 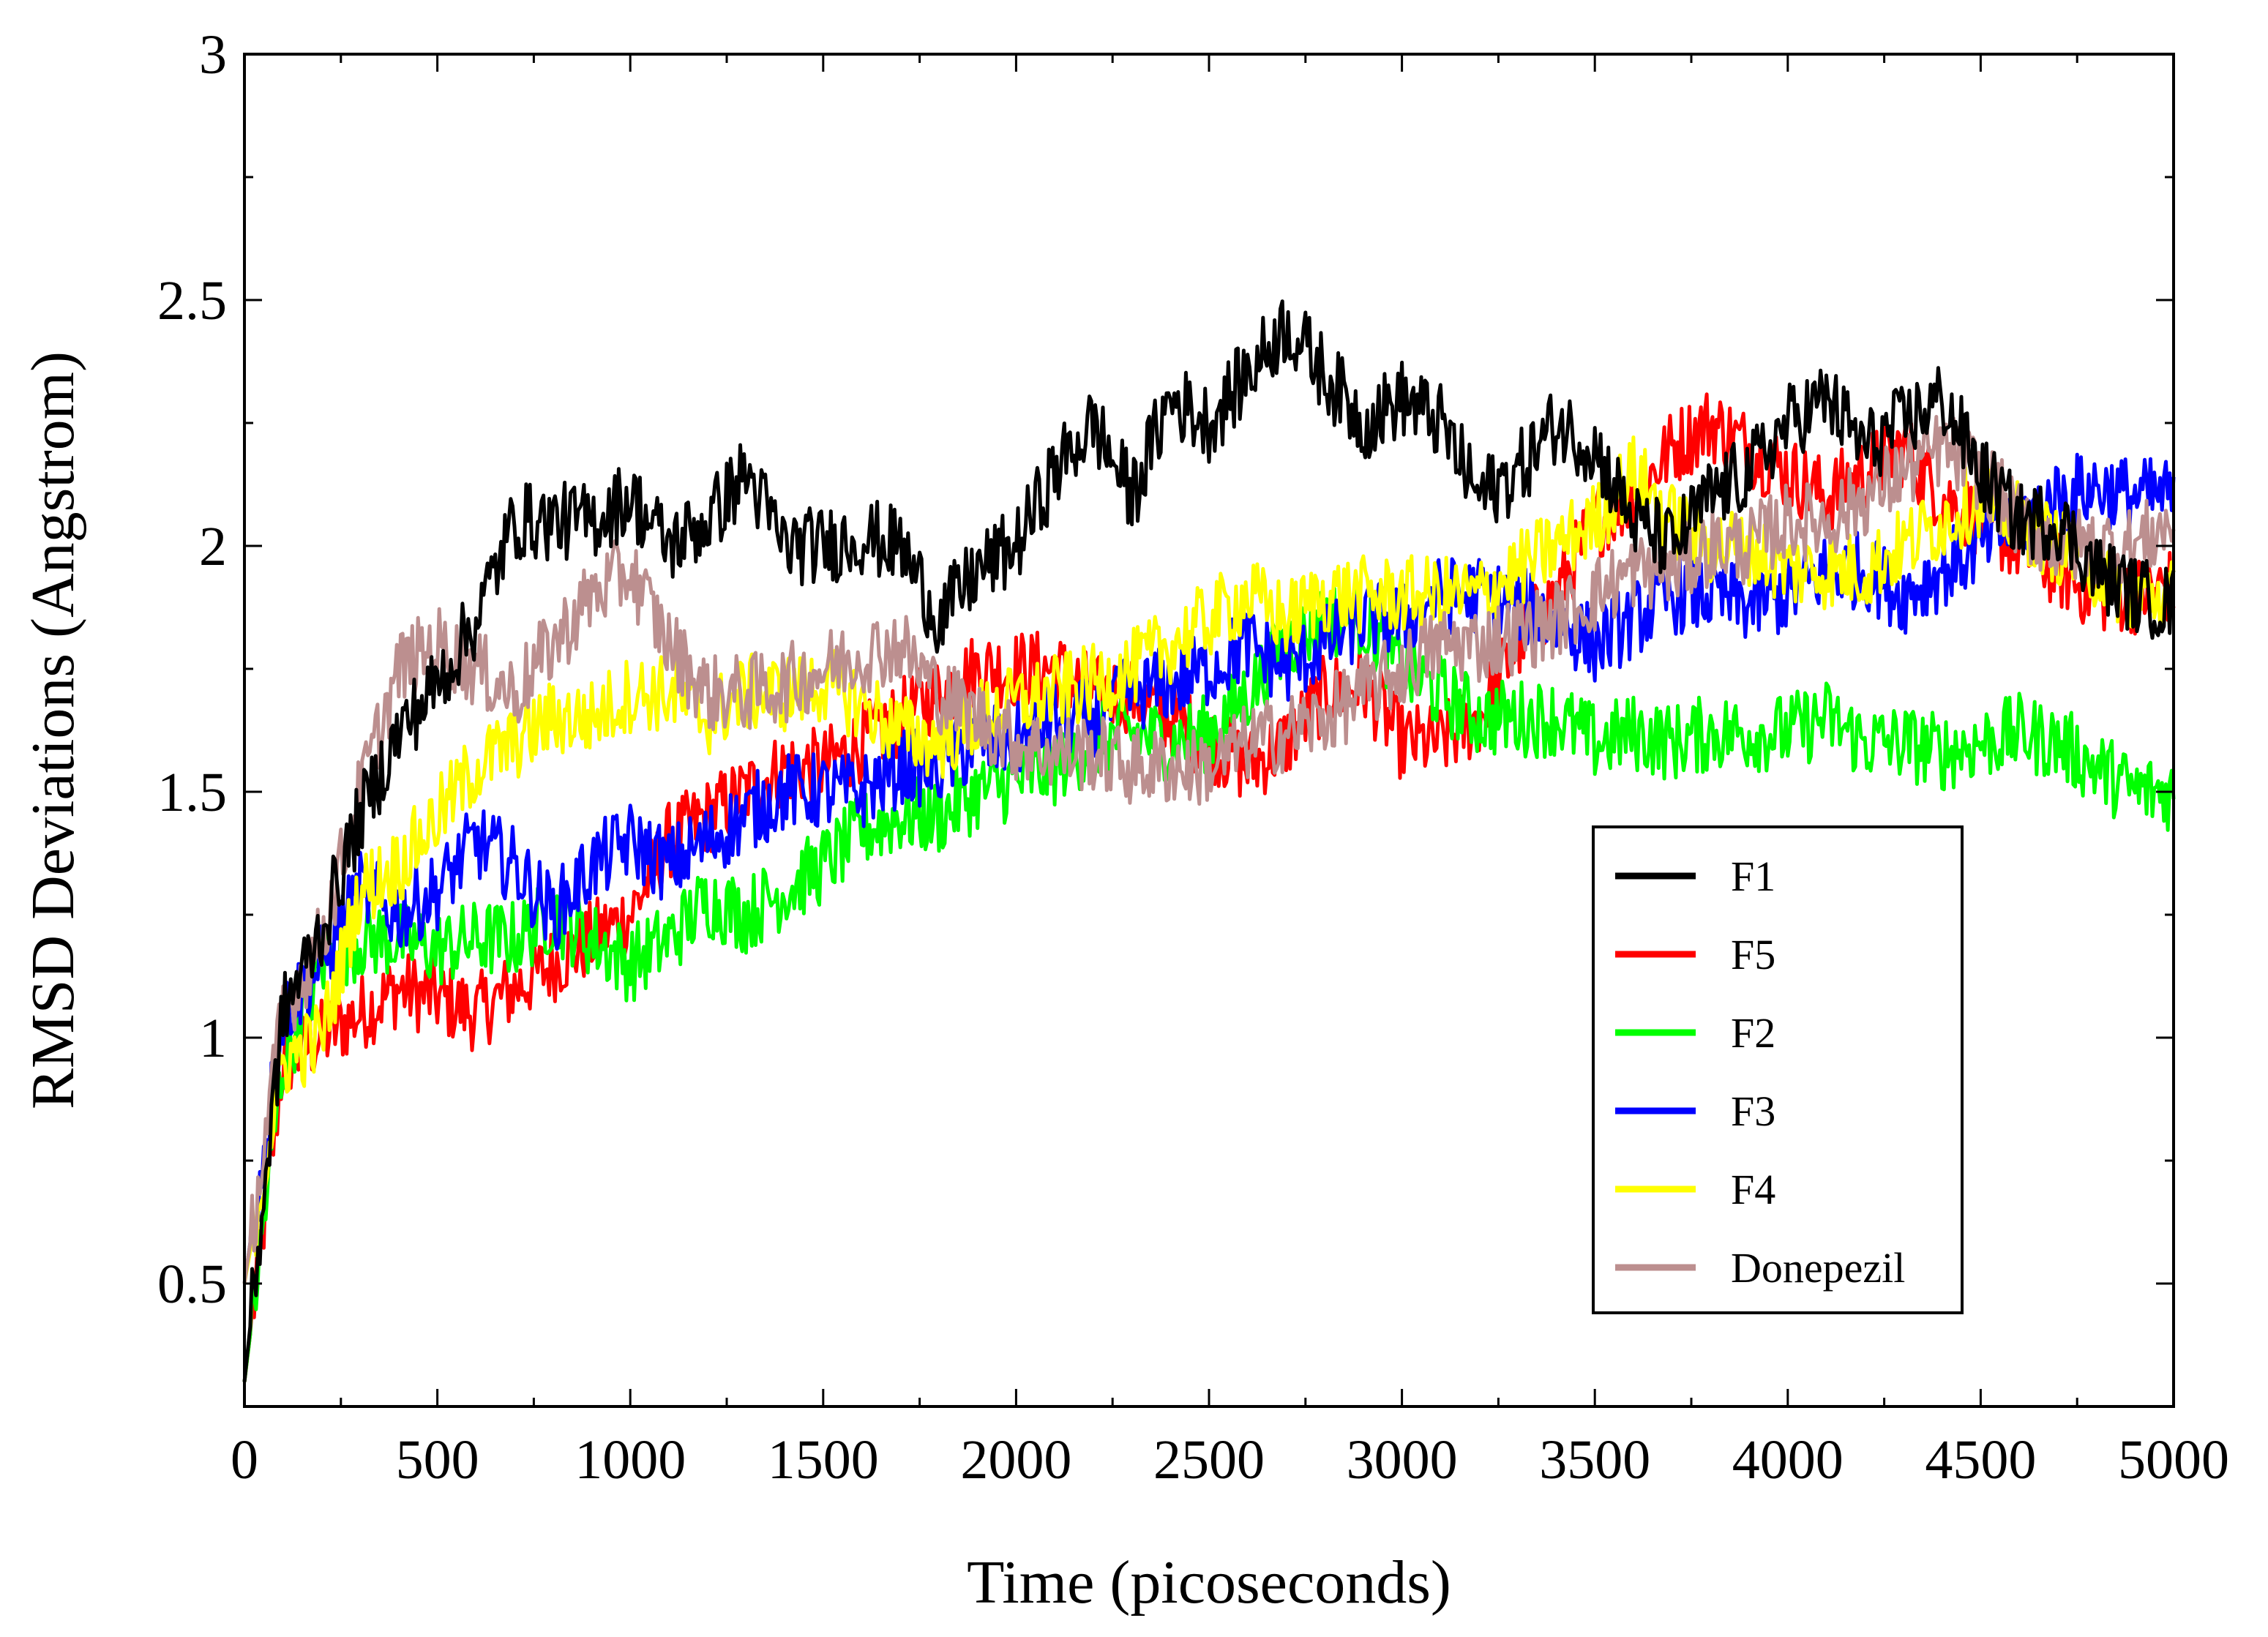 What do you see at coordinates (1209, 1583) in the screenshot?
I see `x-axis-title: Time (picoseconds)` at bounding box center [1209, 1583].